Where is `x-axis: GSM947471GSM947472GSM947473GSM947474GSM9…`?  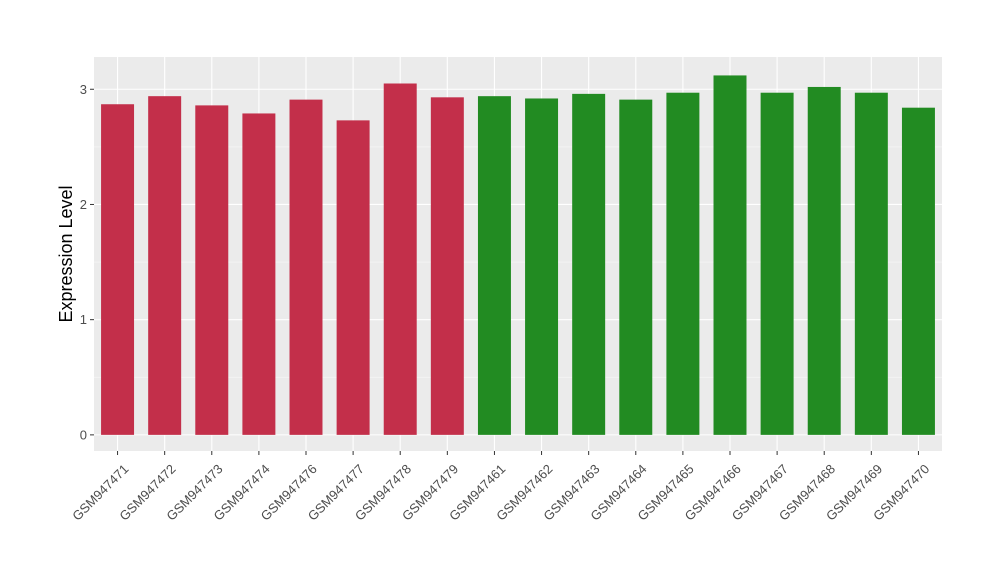
x-axis: GSM947471GSM947472GSM947473GSM947474GSM9… is located at coordinates (500, 487).